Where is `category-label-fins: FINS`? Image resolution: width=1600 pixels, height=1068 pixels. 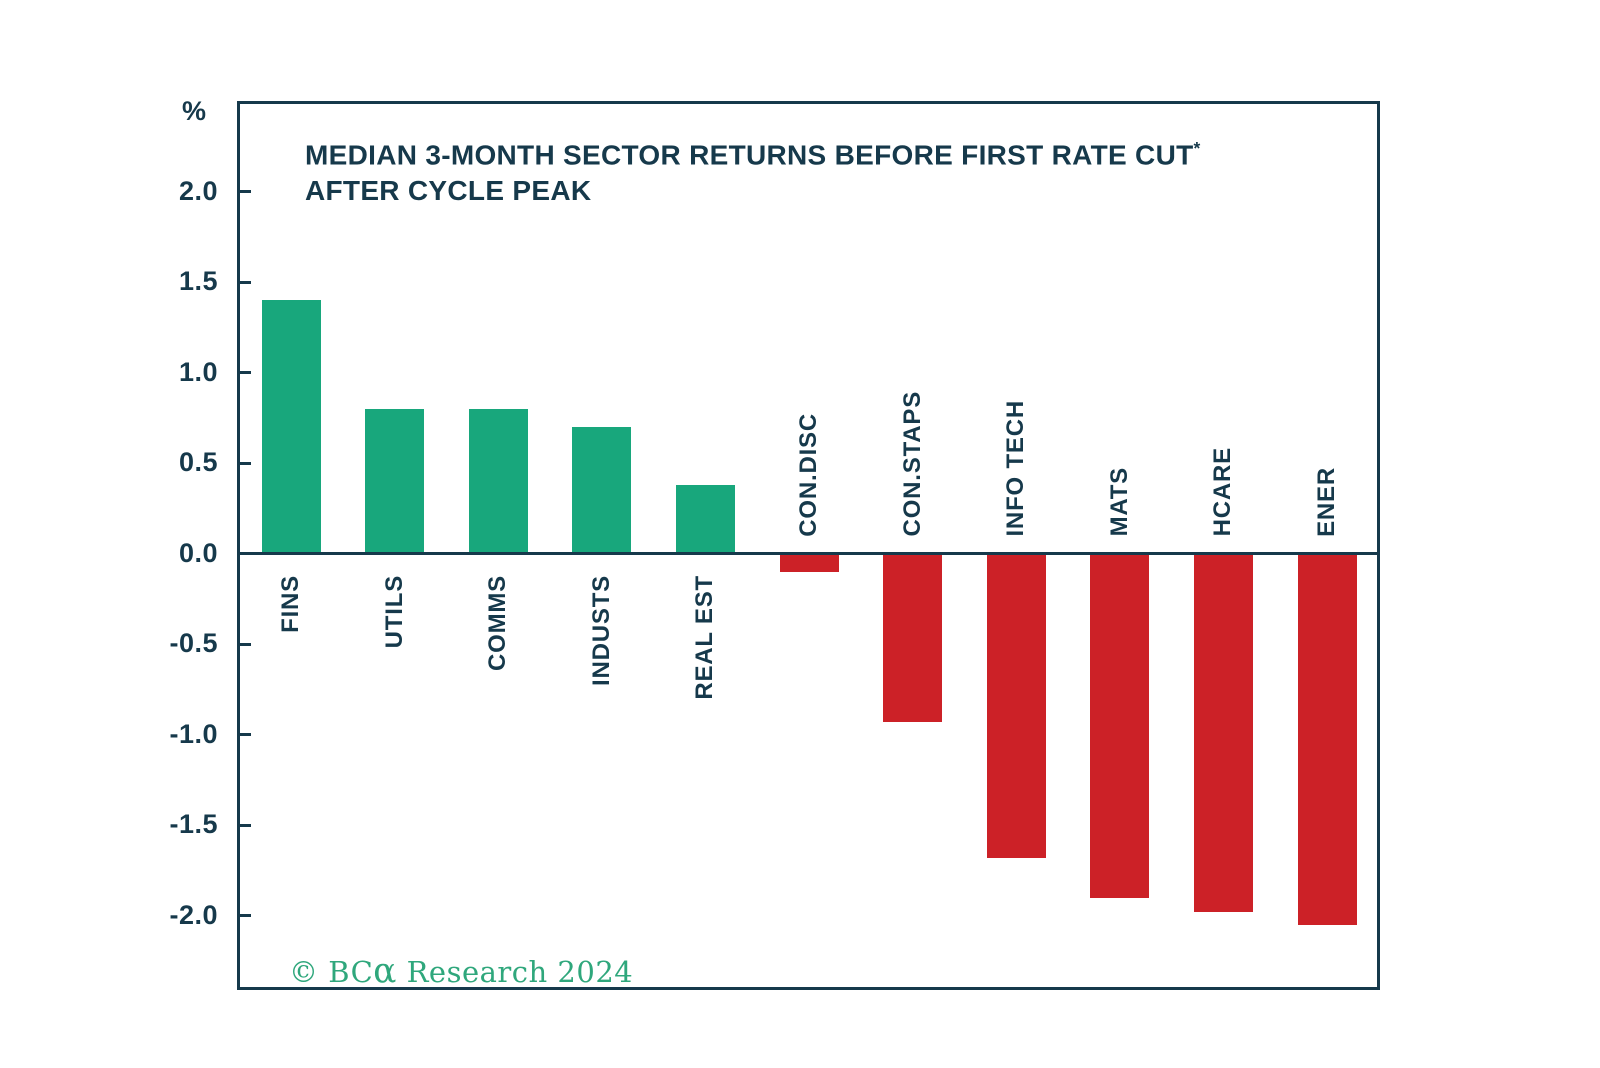
category-label-fins: FINS is located at coordinates (290, 603).